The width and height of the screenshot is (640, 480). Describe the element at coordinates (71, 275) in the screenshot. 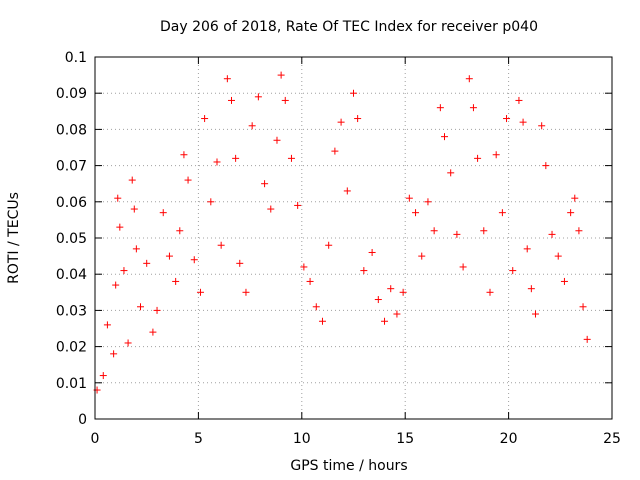

I see `y-tick-label: 0.04` at that location.